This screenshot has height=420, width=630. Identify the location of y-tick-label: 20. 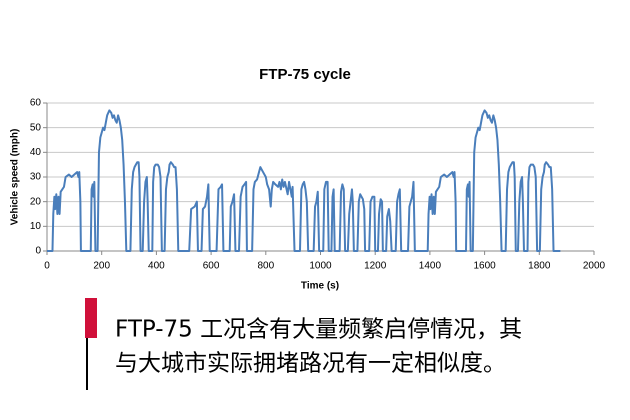
(36, 201).